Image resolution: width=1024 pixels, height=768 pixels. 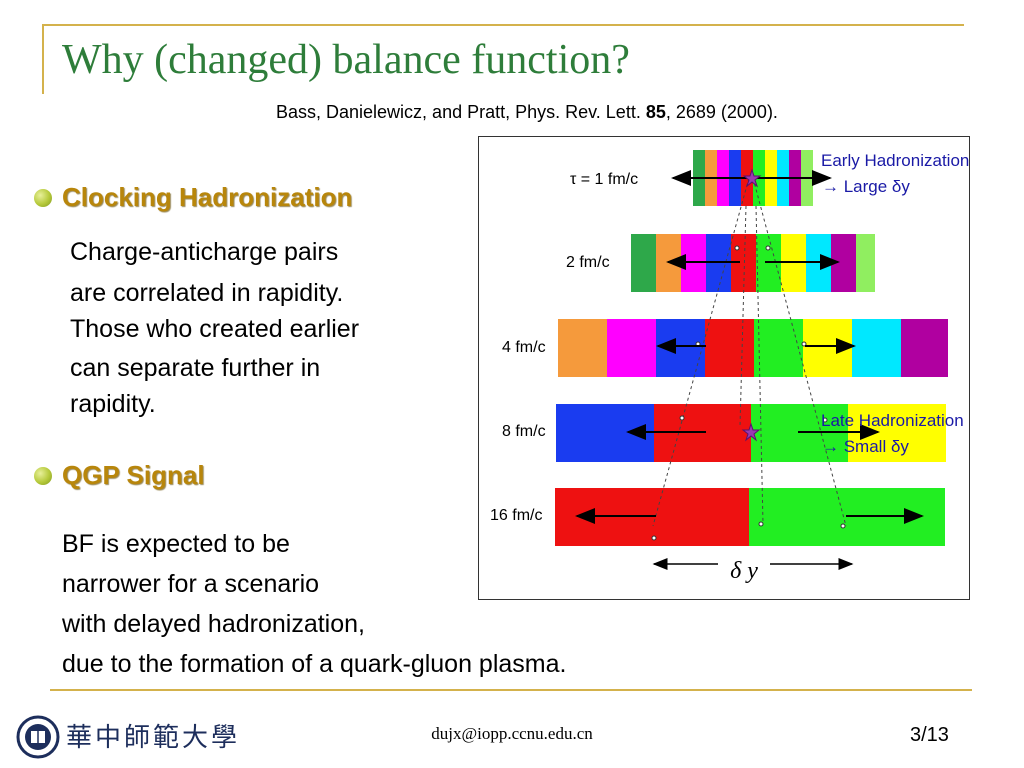 I want to click on particle-dots, so click(x=748, y=393).